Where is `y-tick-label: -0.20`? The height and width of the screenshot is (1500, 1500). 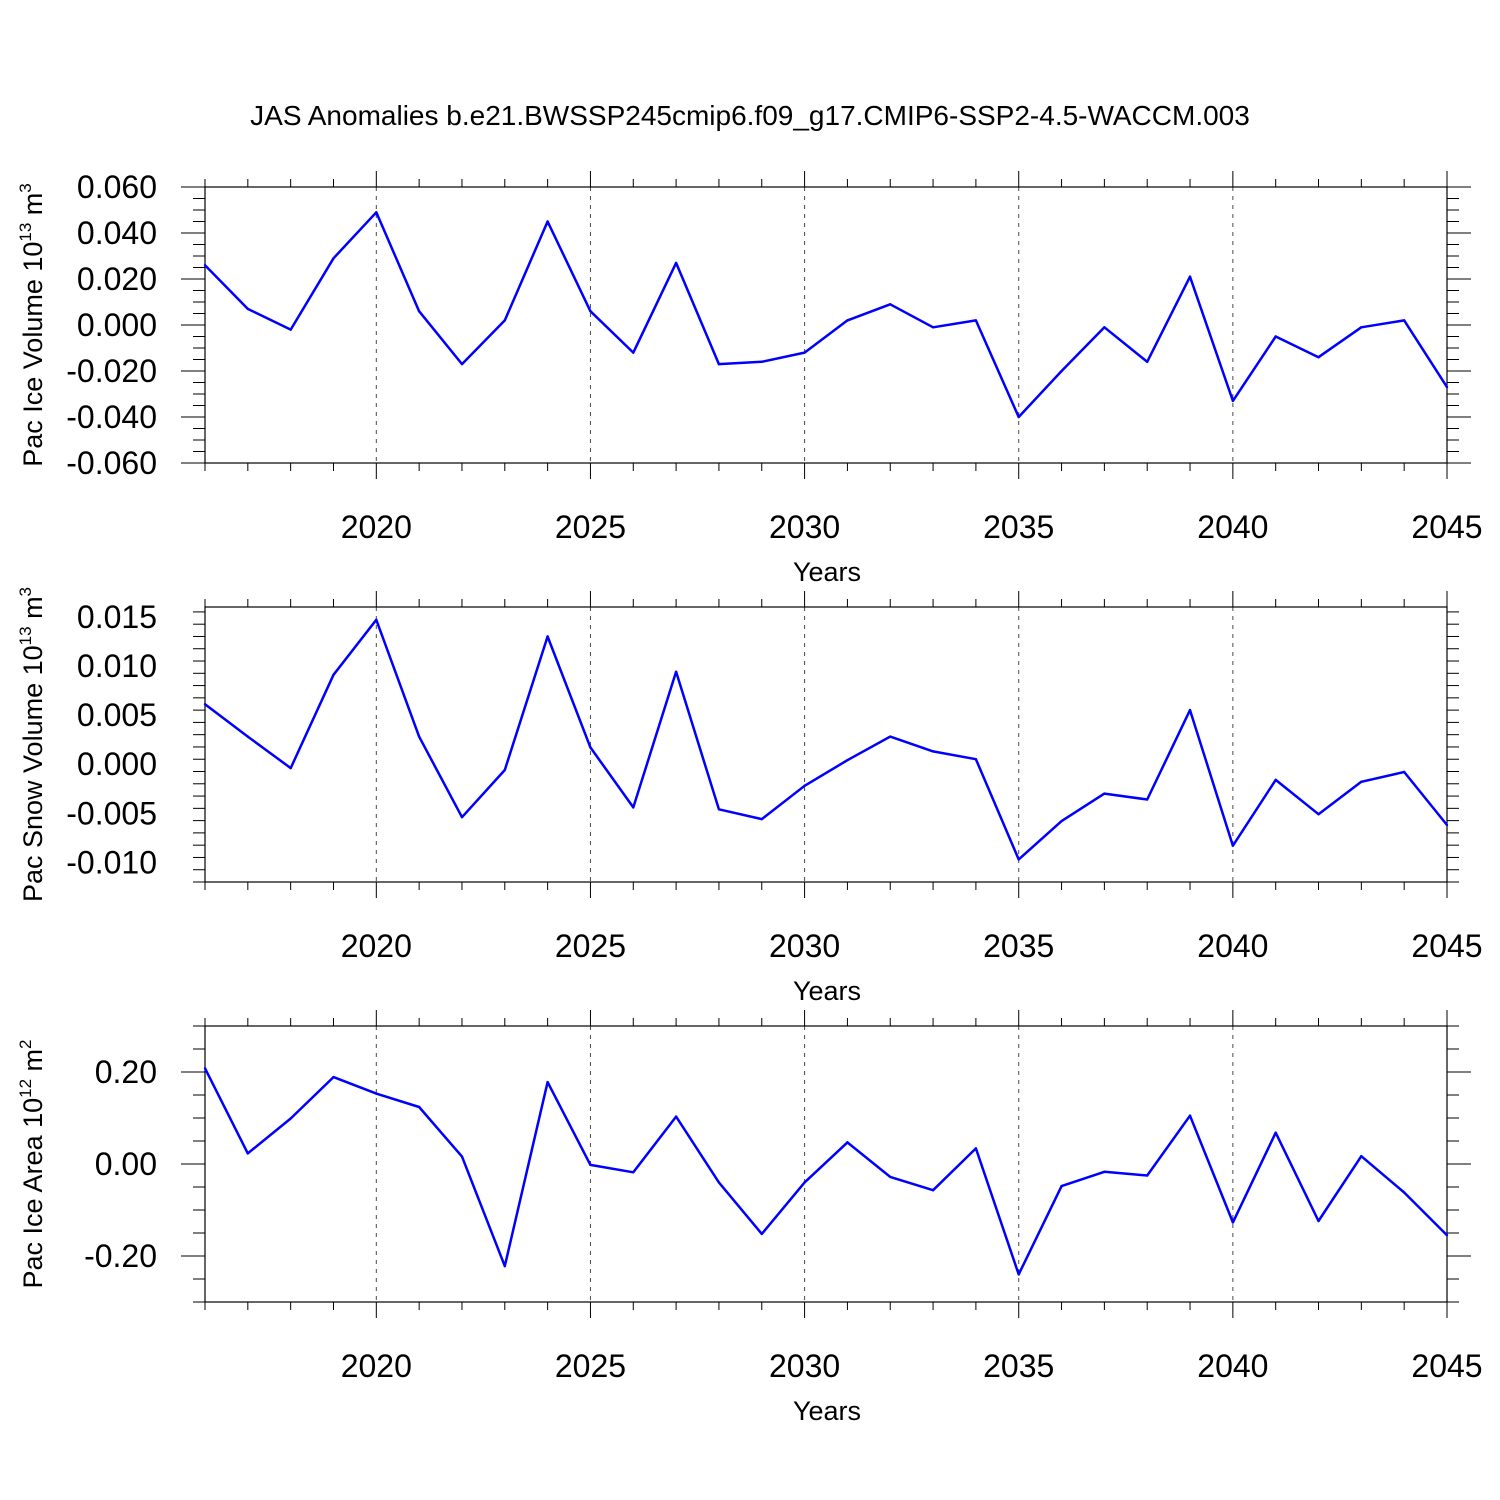
y-tick-label: -0.20 is located at coordinates (120, 1256).